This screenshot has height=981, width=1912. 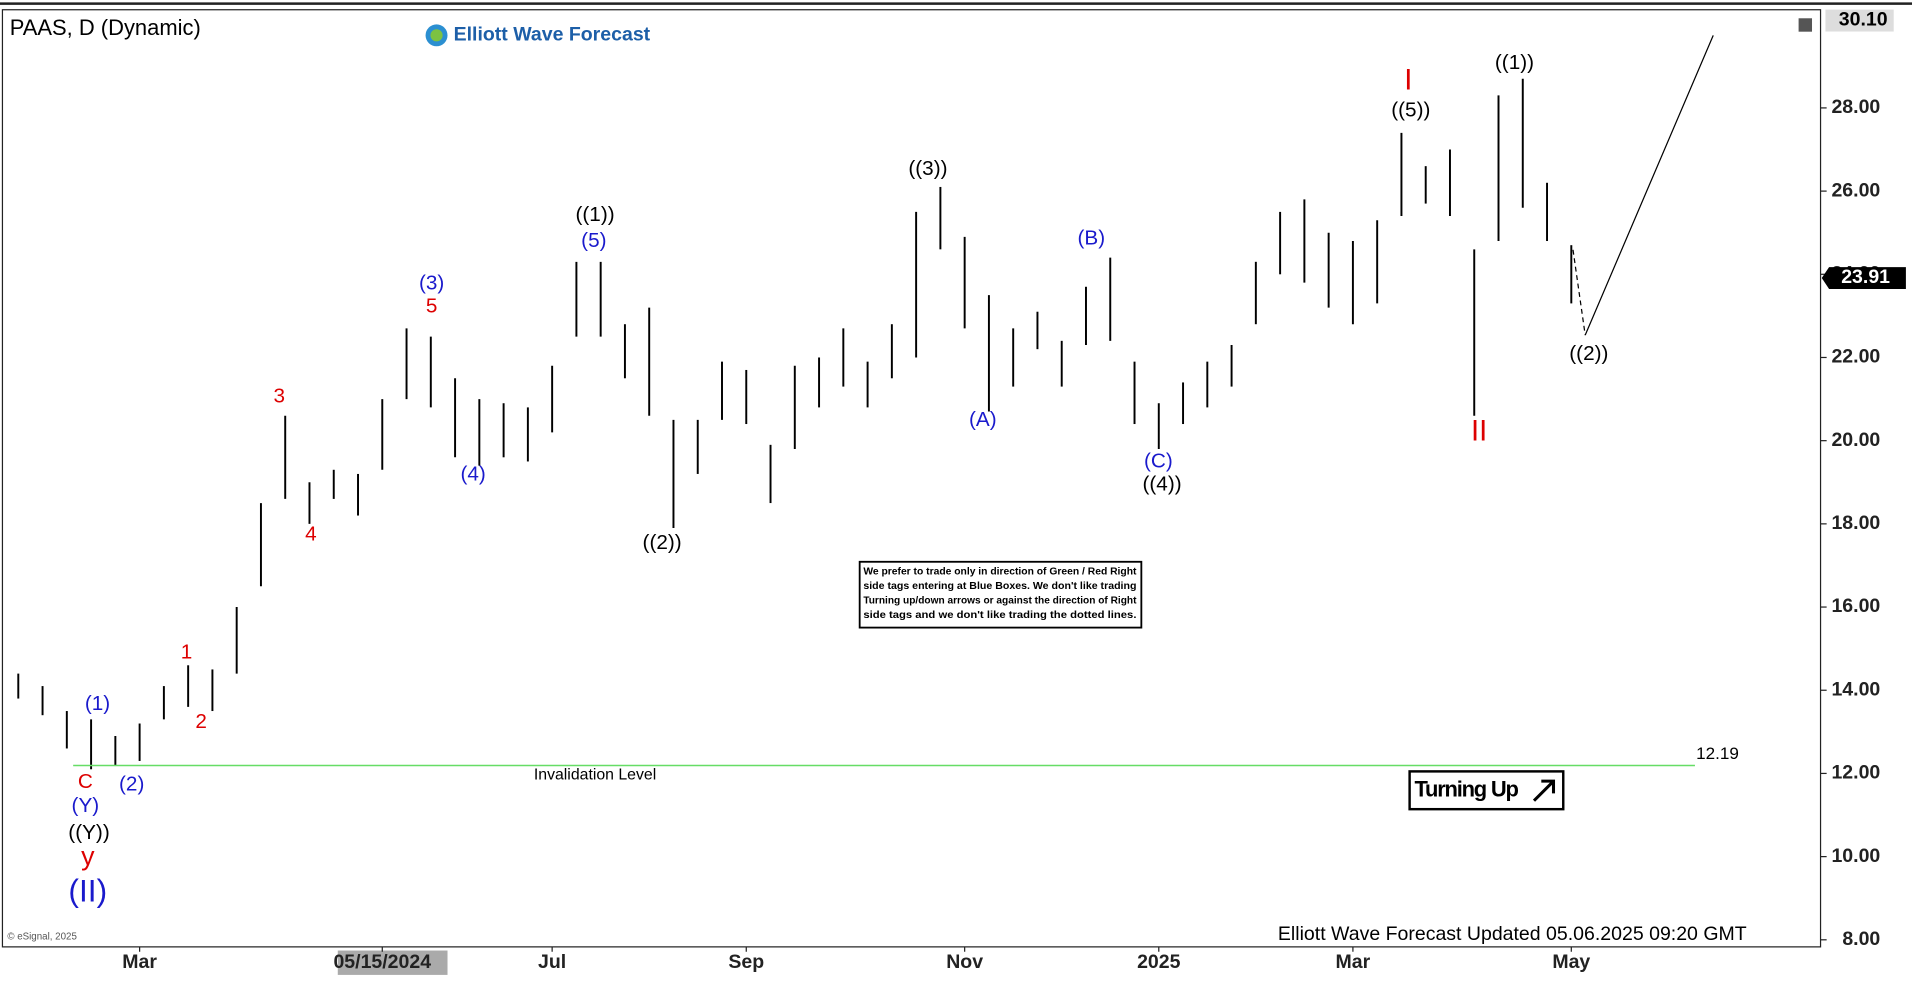 What do you see at coordinates (1855, 357) in the screenshot?
I see `y-tick-label: 22.00` at bounding box center [1855, 357].